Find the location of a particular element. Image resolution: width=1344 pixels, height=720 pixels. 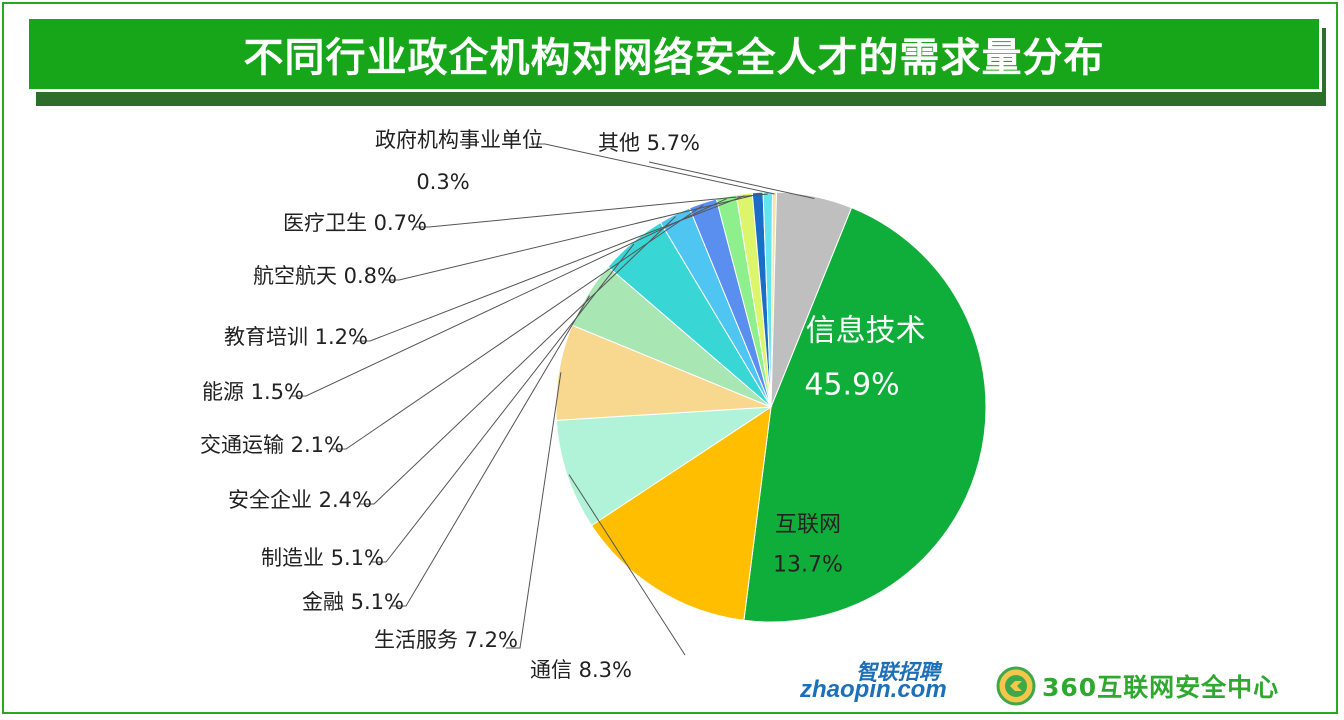

title-bar: 不同行业政企机构对网络安全人才的需求量分布 is located at coordinates (674, 54).